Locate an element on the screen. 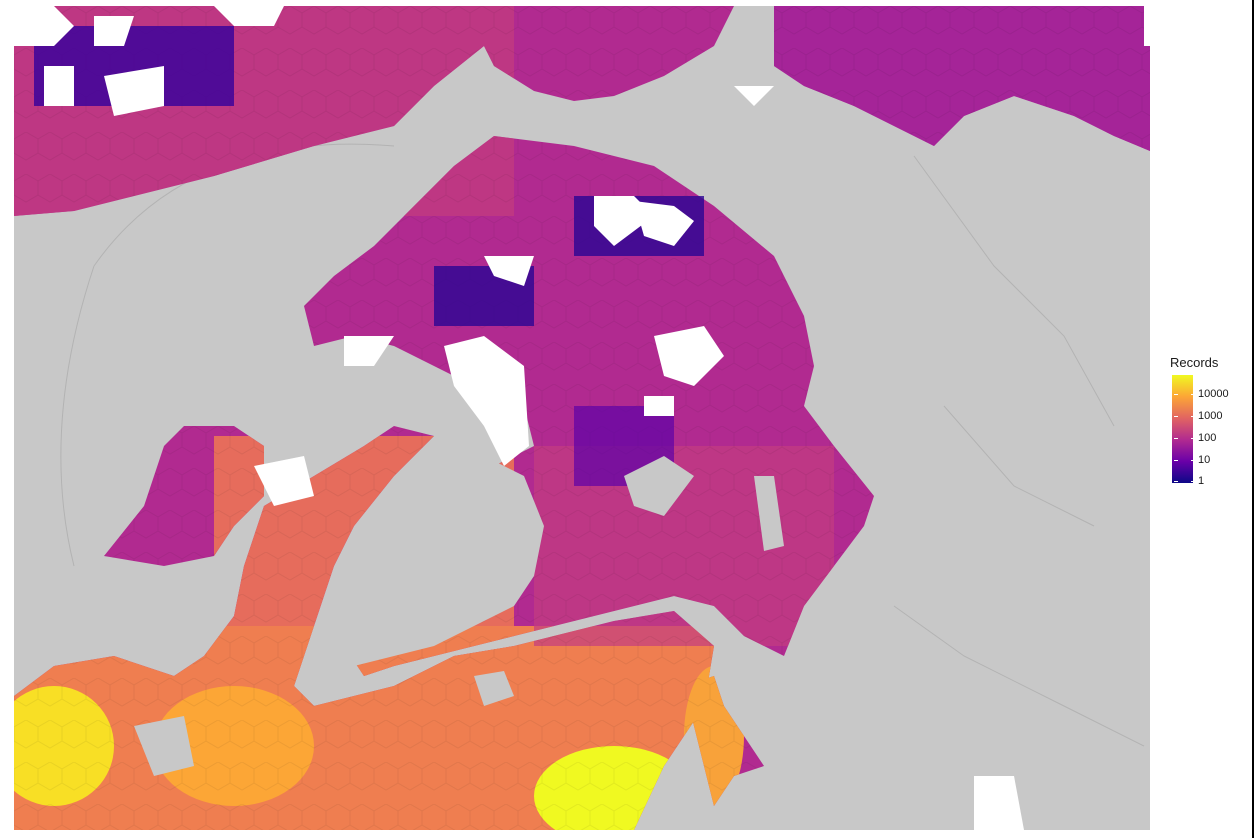 Image resolution: width=1255 pixels, height=838 pixels. legend-title: Records is located at coordinates (1194, 362).